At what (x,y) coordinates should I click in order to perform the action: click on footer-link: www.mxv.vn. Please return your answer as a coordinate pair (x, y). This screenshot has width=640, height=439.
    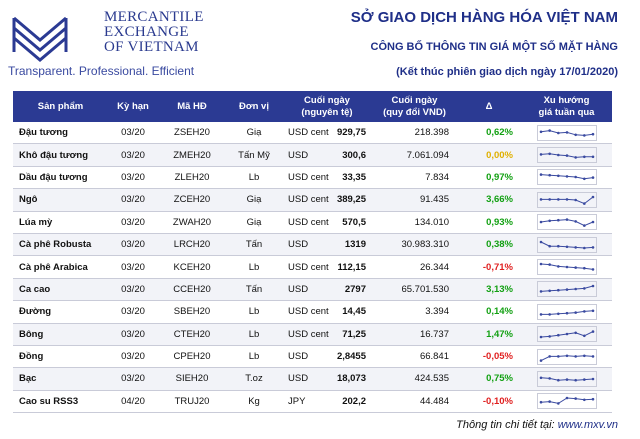
    Looking at the image, I should click on (587, 425).